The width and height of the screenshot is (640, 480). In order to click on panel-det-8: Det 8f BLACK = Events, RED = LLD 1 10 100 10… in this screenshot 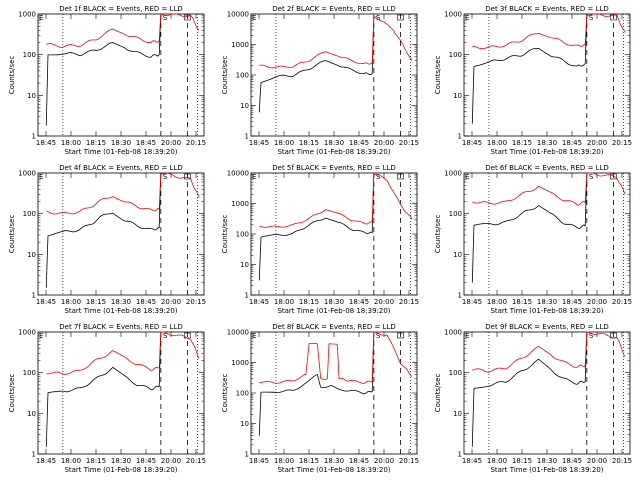, I will do `click(320, 398)`.